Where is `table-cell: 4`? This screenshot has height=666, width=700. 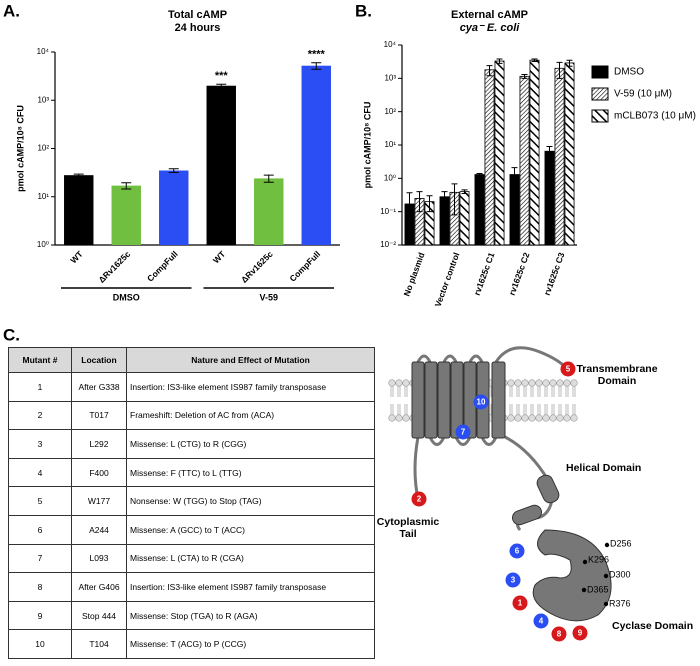 table-cell: 4 is located at coordinates (40, 472).